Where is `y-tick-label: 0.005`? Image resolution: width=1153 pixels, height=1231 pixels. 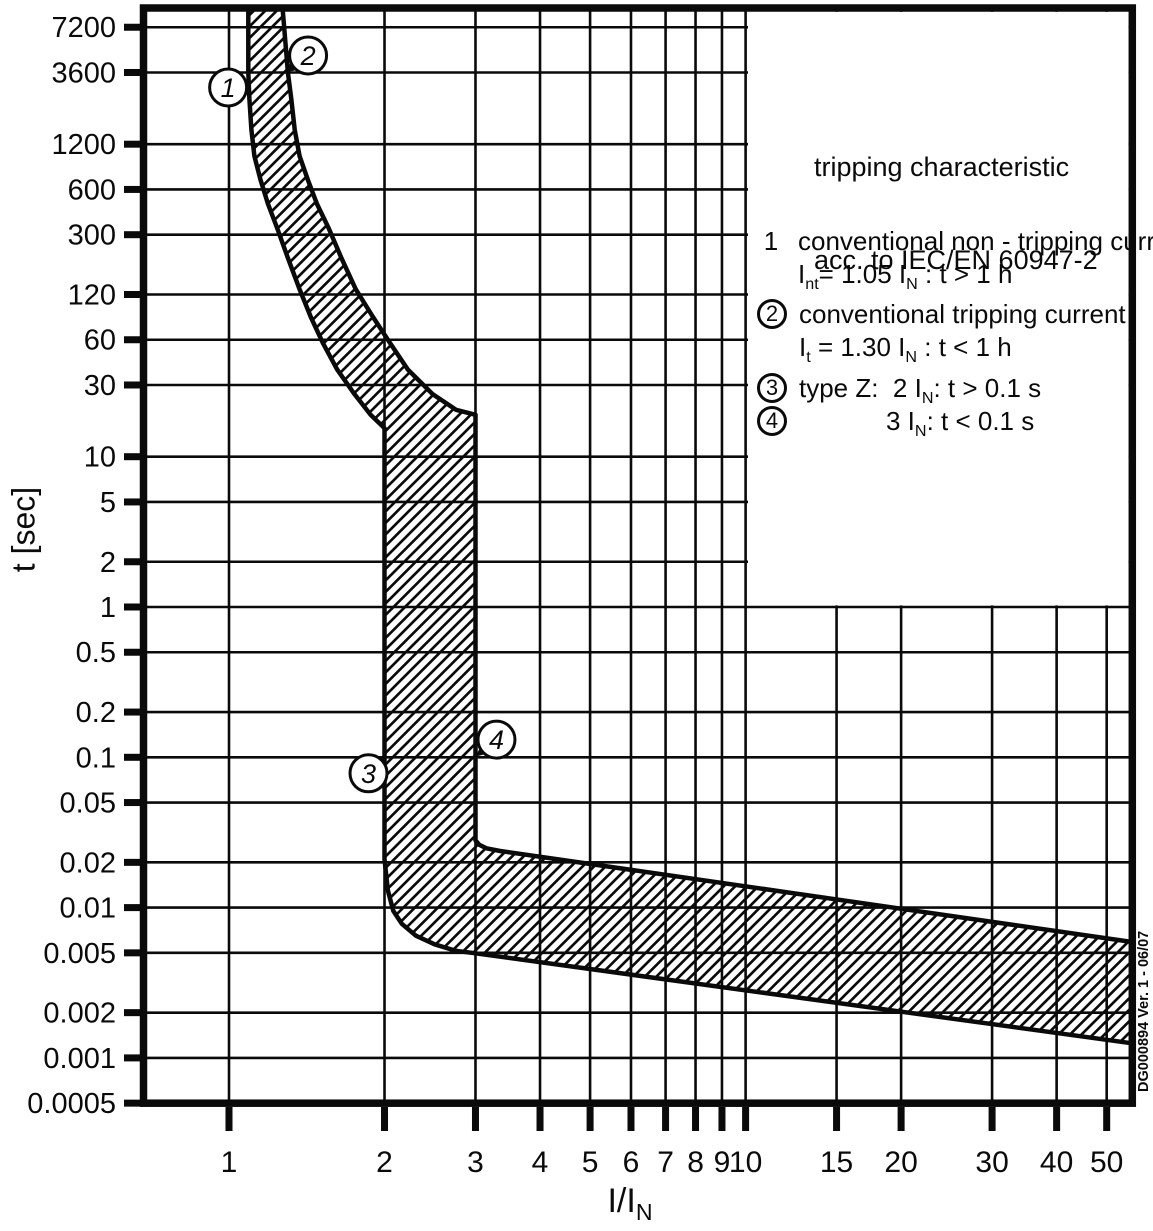
y-tick-label: 0.005 is located at coordinates (79, 954).